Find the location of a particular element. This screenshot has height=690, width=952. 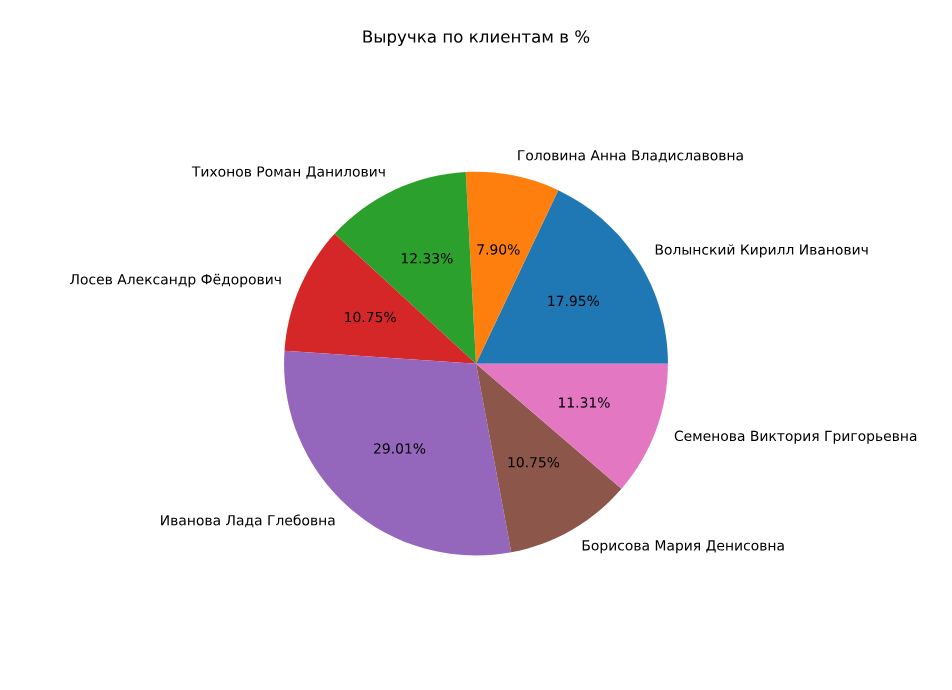

chart-title: Выручка по клиентам в % is located at coordinates (476, 38).